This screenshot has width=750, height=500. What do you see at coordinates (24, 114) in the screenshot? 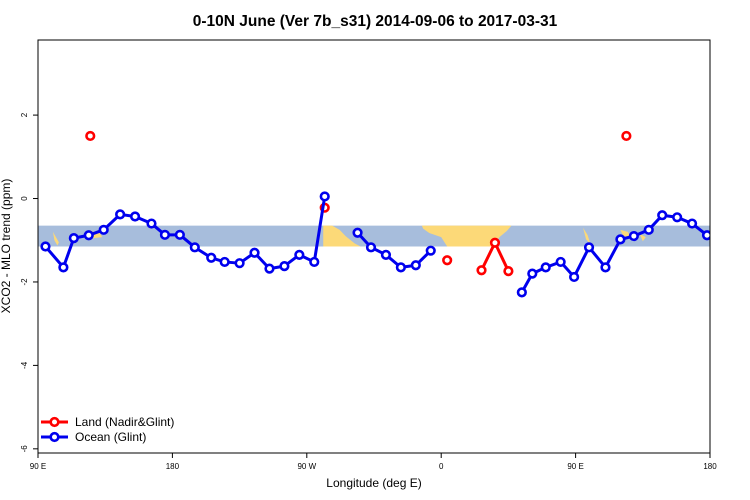
I see `y-tick-label: 2` at bounding box center [24, 114].